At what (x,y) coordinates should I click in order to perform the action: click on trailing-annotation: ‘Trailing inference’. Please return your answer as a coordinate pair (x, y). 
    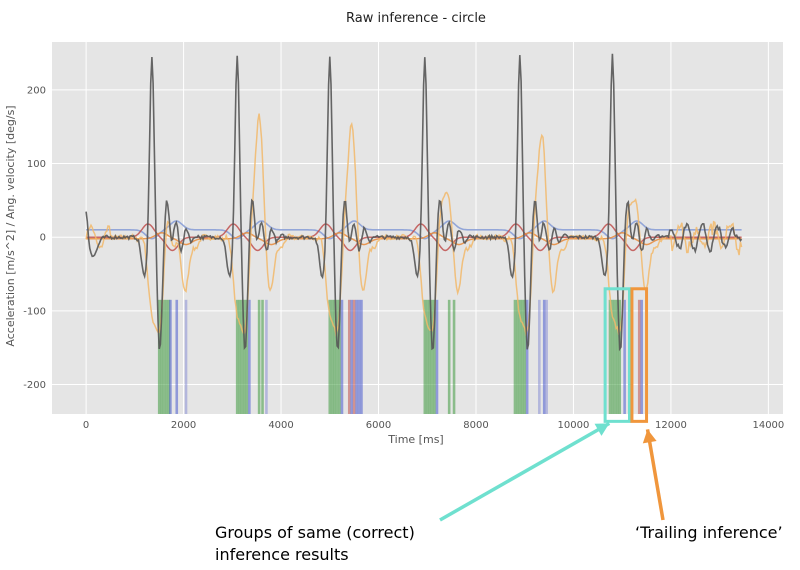
    Looking at the image, I should click on (709, 532).